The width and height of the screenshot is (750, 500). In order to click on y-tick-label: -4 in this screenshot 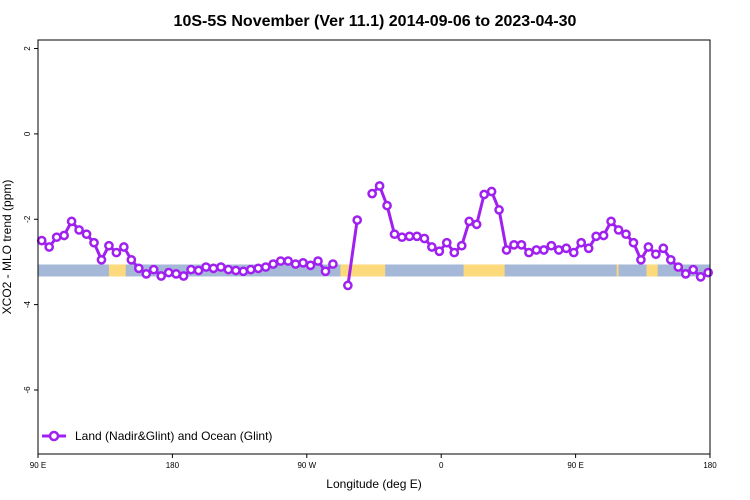, I will do `click(27, 305)`.